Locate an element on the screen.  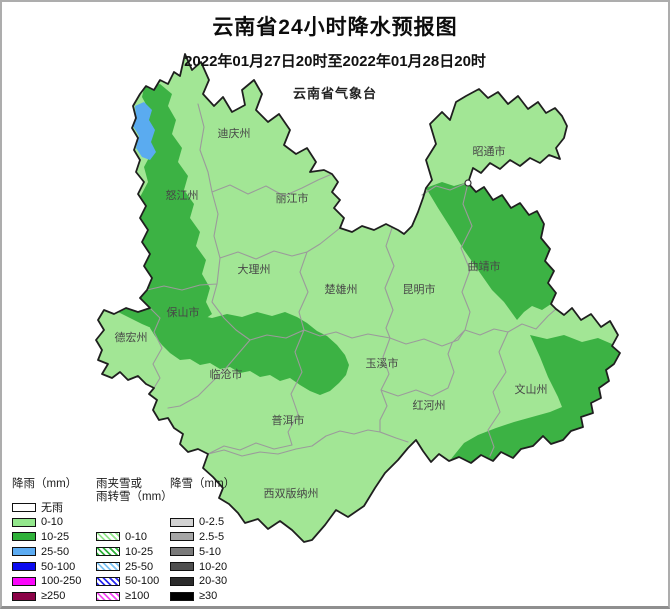
rain-patch-wenshan is located at coordinates (535, 399).